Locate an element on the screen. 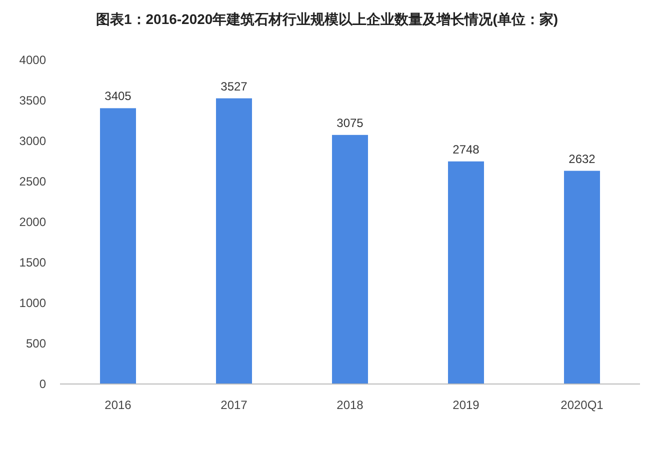 Image resolution: width=654 pixels, height=459 pixels. y-tick-label: 3500 is located at coordinates (32, 101).